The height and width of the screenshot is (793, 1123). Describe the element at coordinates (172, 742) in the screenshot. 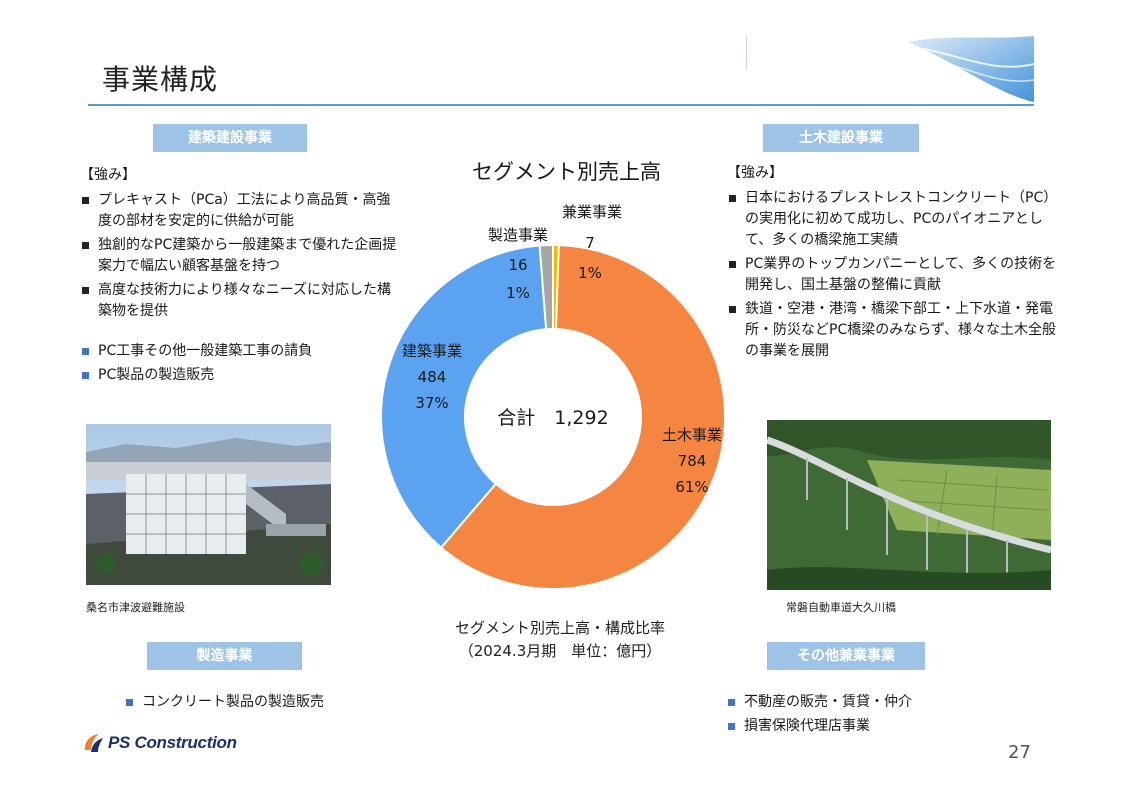

I see `brand-name: PS Construction` at that location.